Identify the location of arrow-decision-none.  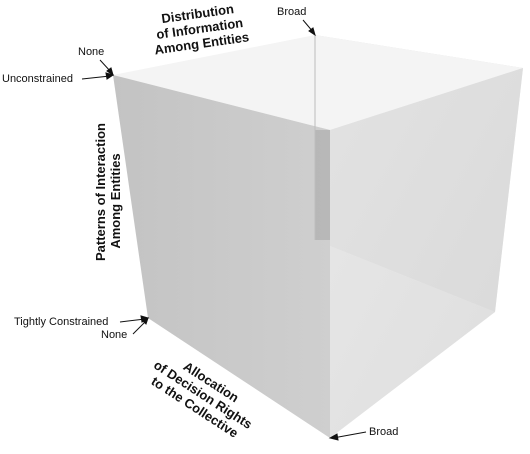
(139, 327).